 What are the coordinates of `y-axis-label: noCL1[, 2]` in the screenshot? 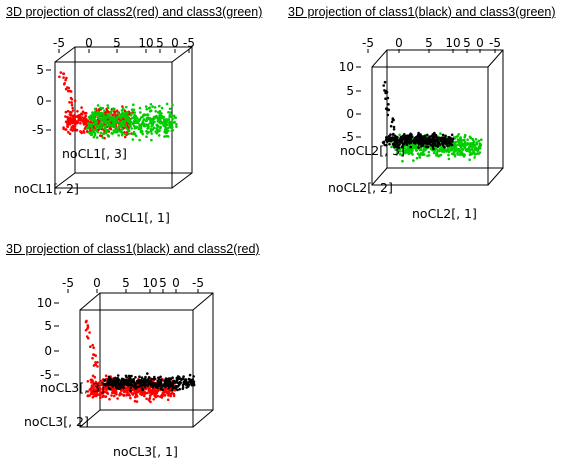 It's located at (46, 188).